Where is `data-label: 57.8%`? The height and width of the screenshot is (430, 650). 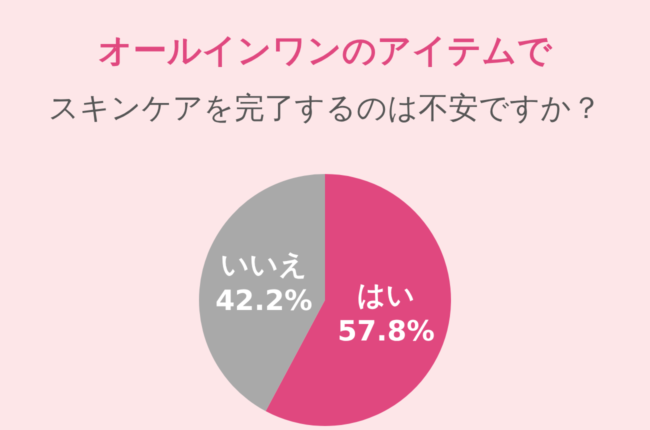 data-label: 57.8% is located at coordinates (386, 331).